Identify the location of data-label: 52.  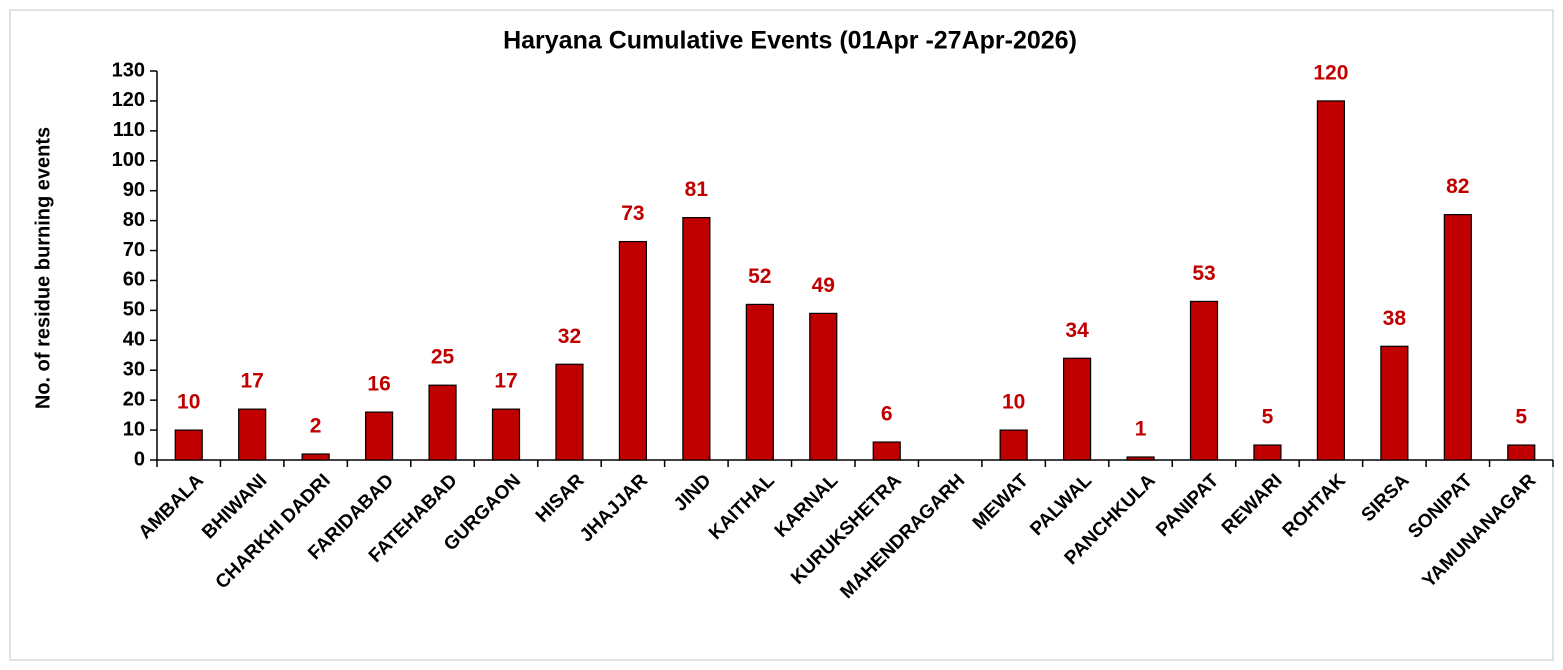
(759, 276).